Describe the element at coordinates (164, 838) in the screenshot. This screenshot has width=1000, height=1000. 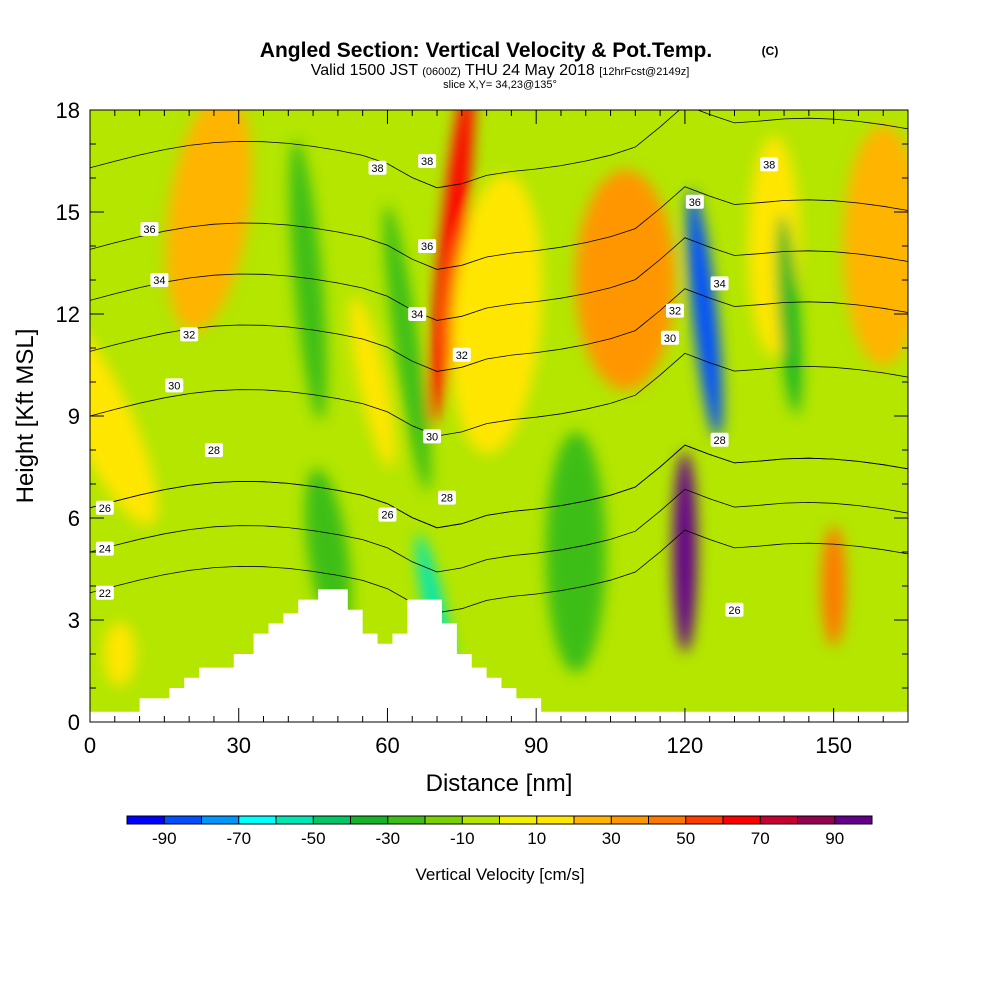
I see `colorbar-tick-label: -90` at that location.